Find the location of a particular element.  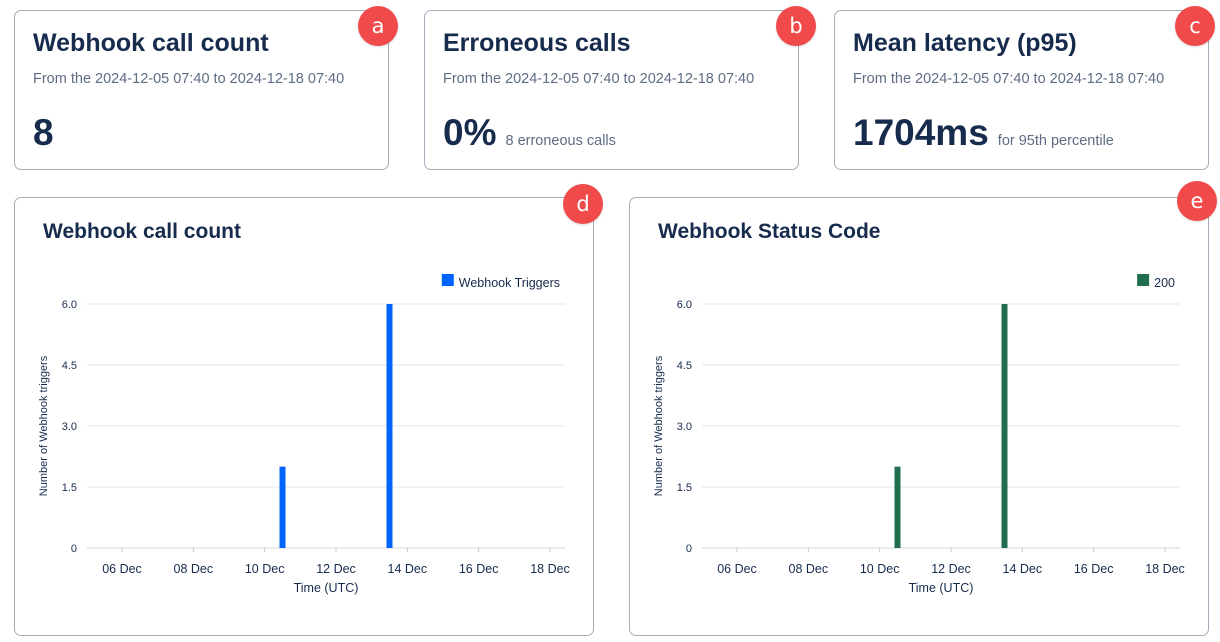

stat-value-row: 8 is located at coordinates (43, 133).